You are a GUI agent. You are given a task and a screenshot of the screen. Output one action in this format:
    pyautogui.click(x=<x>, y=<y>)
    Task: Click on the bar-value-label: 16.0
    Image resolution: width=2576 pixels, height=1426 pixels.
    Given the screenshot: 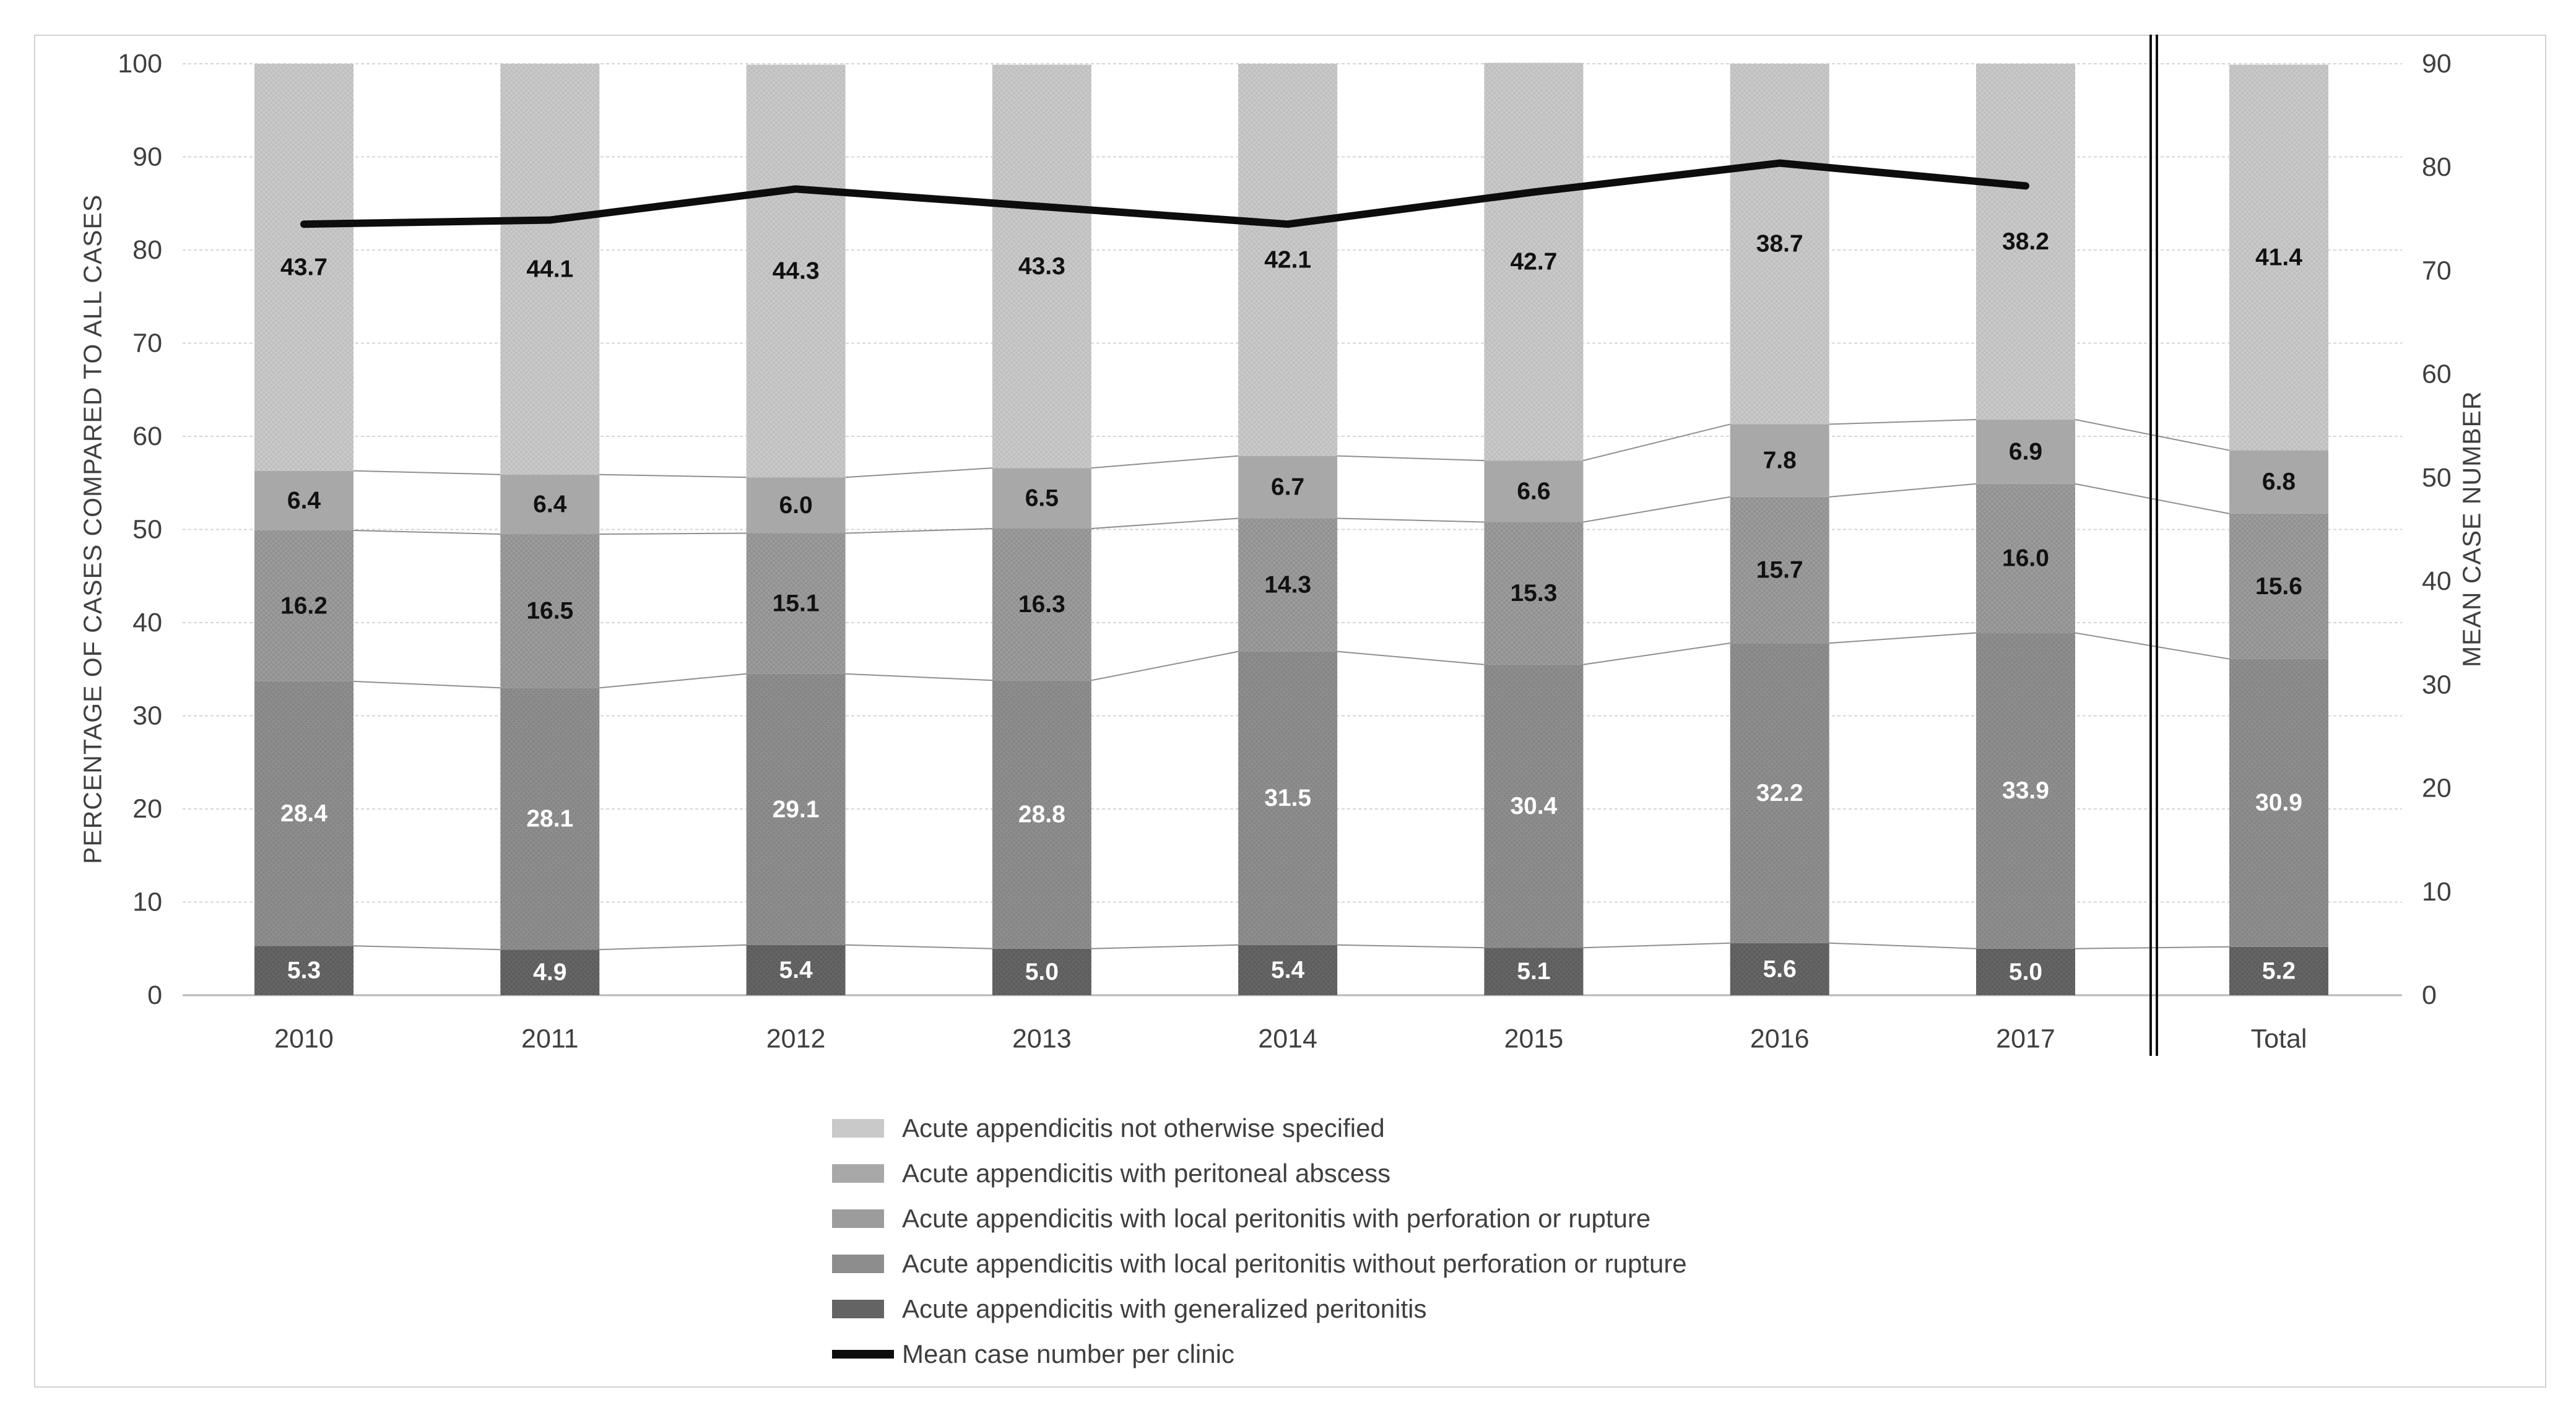 What is the action you would take?
    pyautogui.click(x=2025, y=559)
    